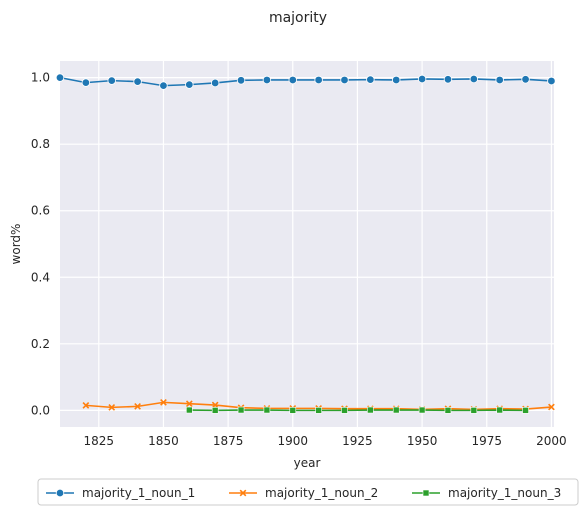 The image size is (586, 515). Describe the element at coordinates (486, 441) in the screenshot. I see `x-tick-label: 1975` at that location.